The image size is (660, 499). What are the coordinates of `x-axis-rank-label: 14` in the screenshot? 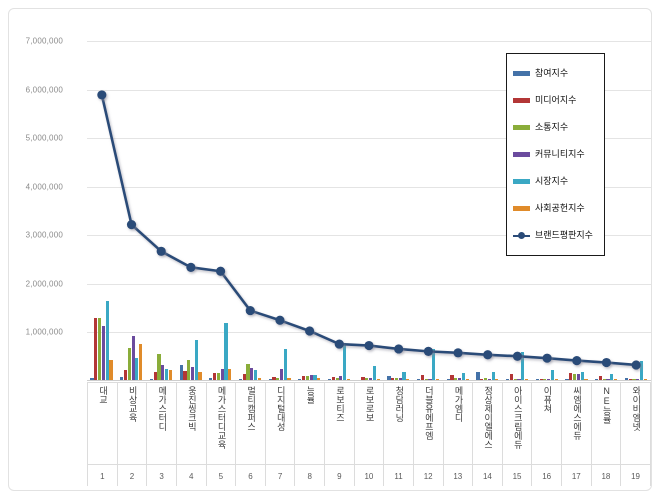 It's located at (487, 476).